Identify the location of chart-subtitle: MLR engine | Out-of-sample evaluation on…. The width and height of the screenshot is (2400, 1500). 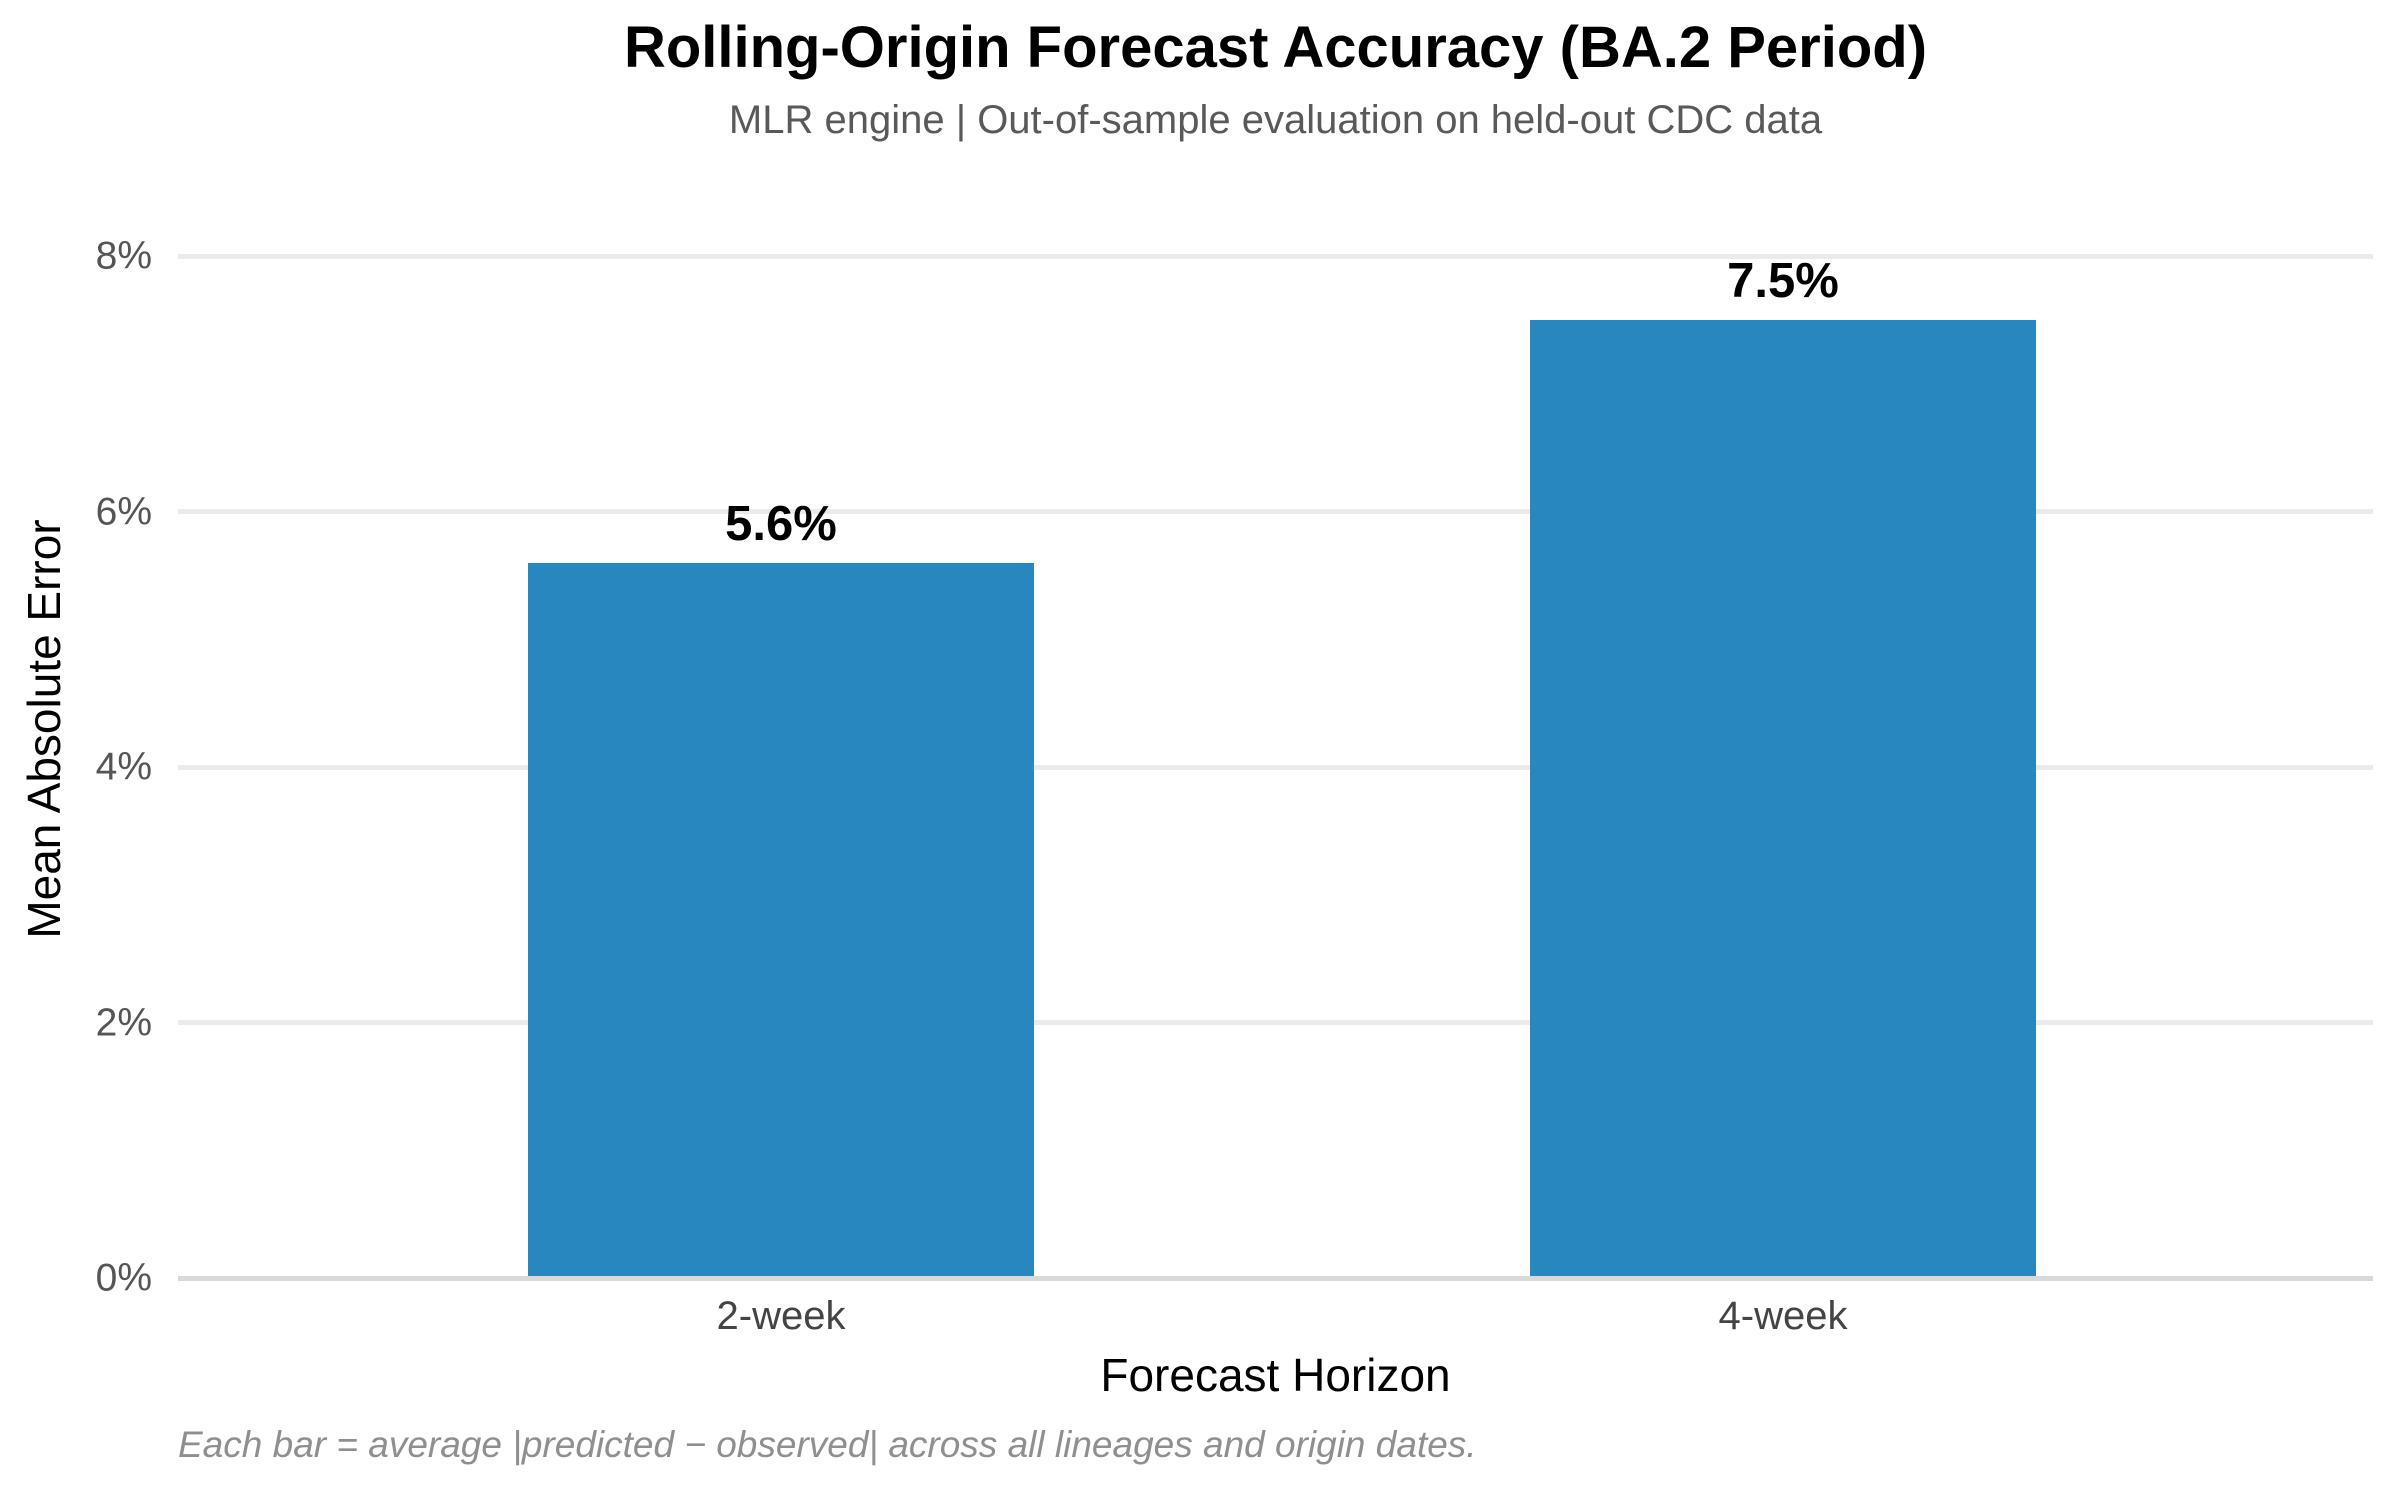
(1275, 120).